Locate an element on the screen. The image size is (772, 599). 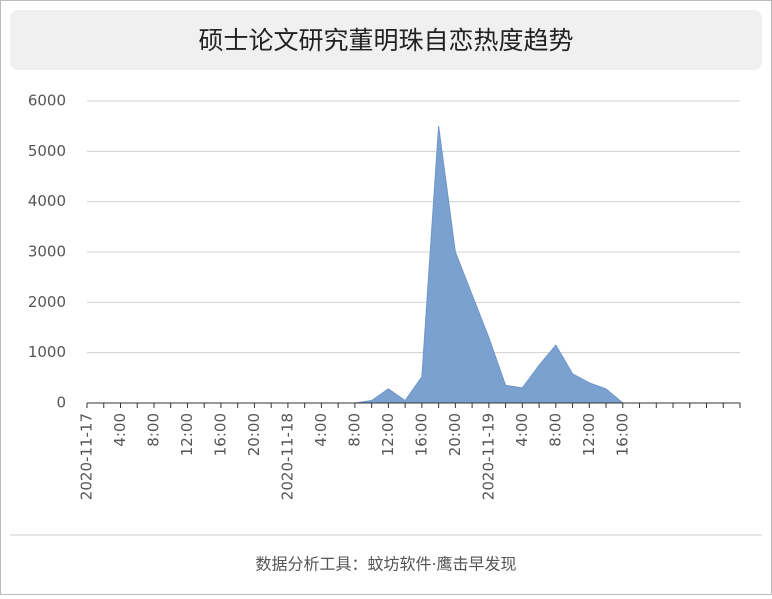
title-box is located at coordinates (386, 40).